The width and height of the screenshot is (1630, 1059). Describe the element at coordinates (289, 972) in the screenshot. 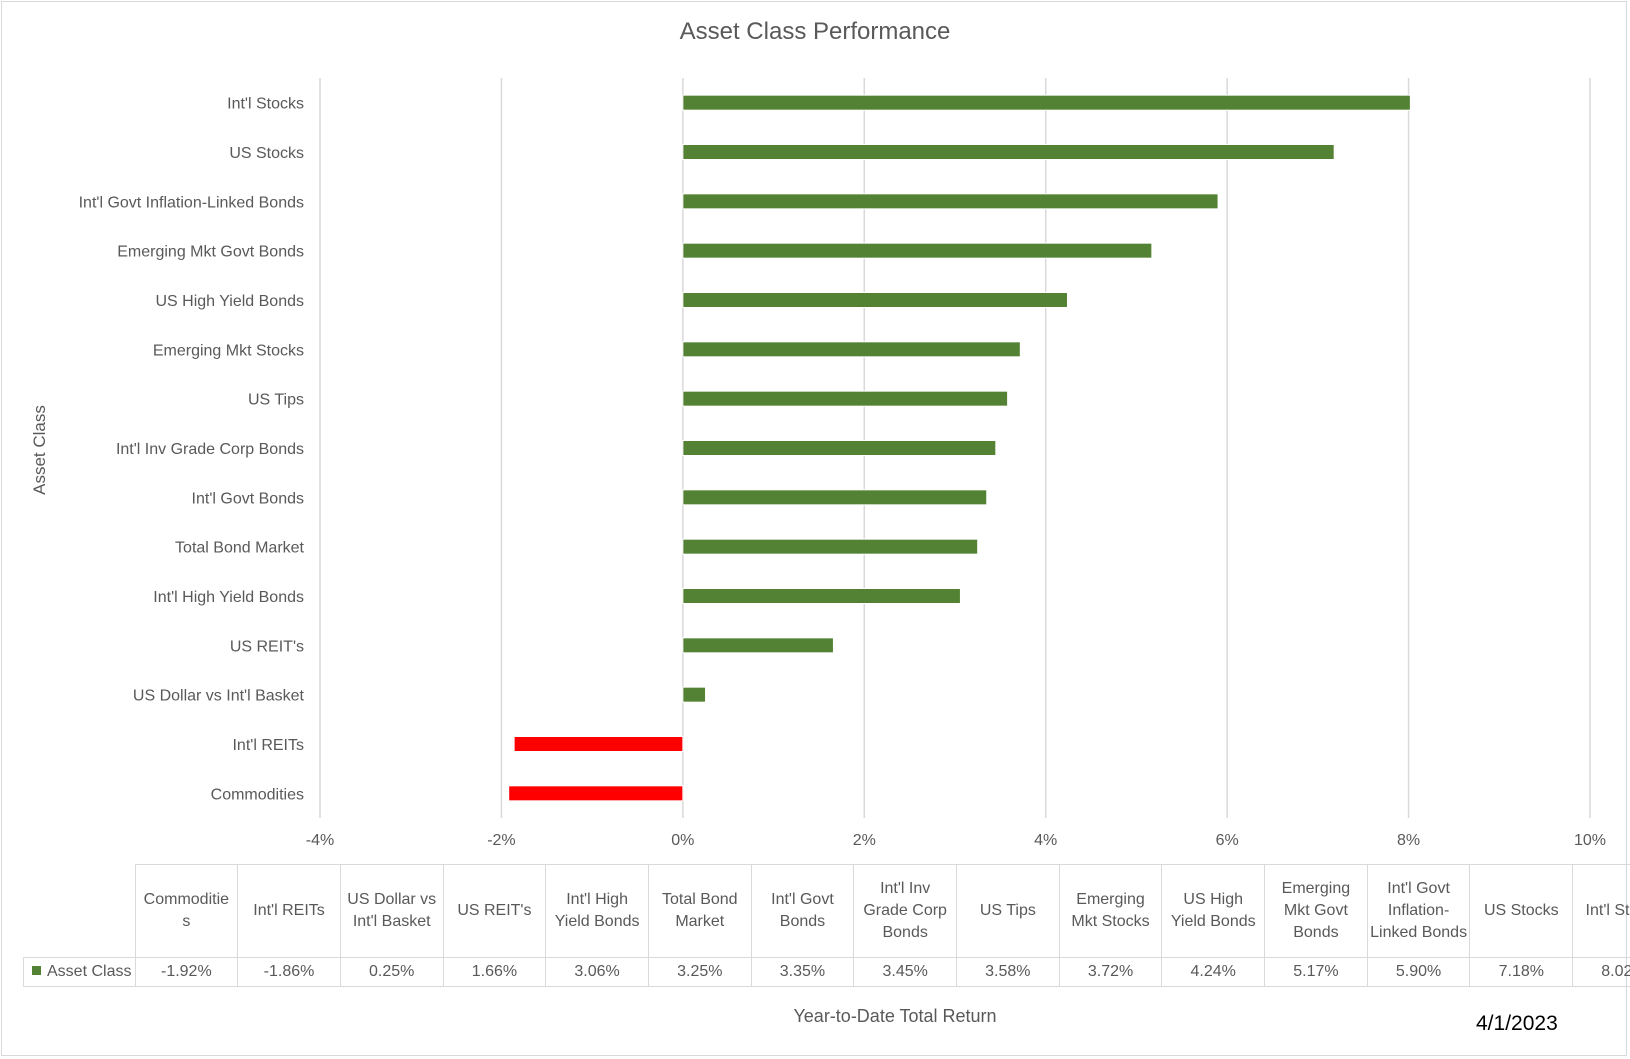

I see `table-value-cell: -1.86%` at that location.